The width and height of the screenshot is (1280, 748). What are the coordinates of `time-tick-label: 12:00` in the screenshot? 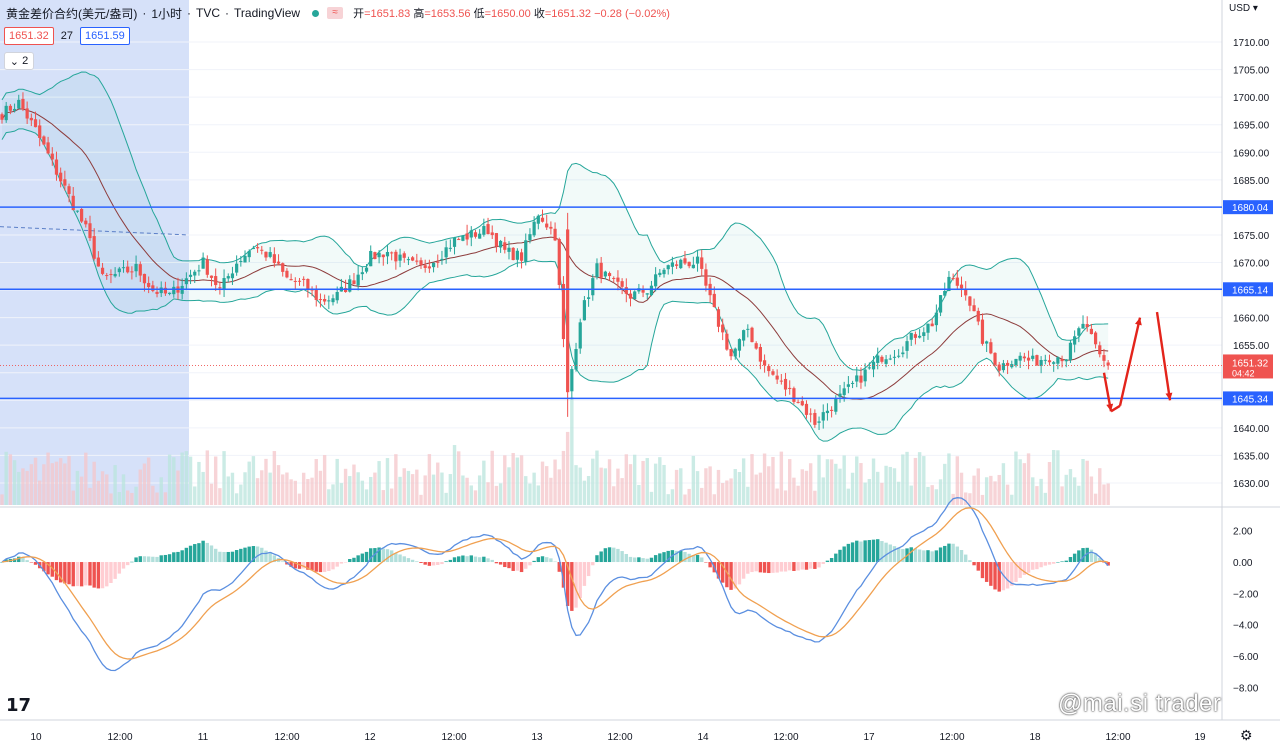 It's located at (619, 737).